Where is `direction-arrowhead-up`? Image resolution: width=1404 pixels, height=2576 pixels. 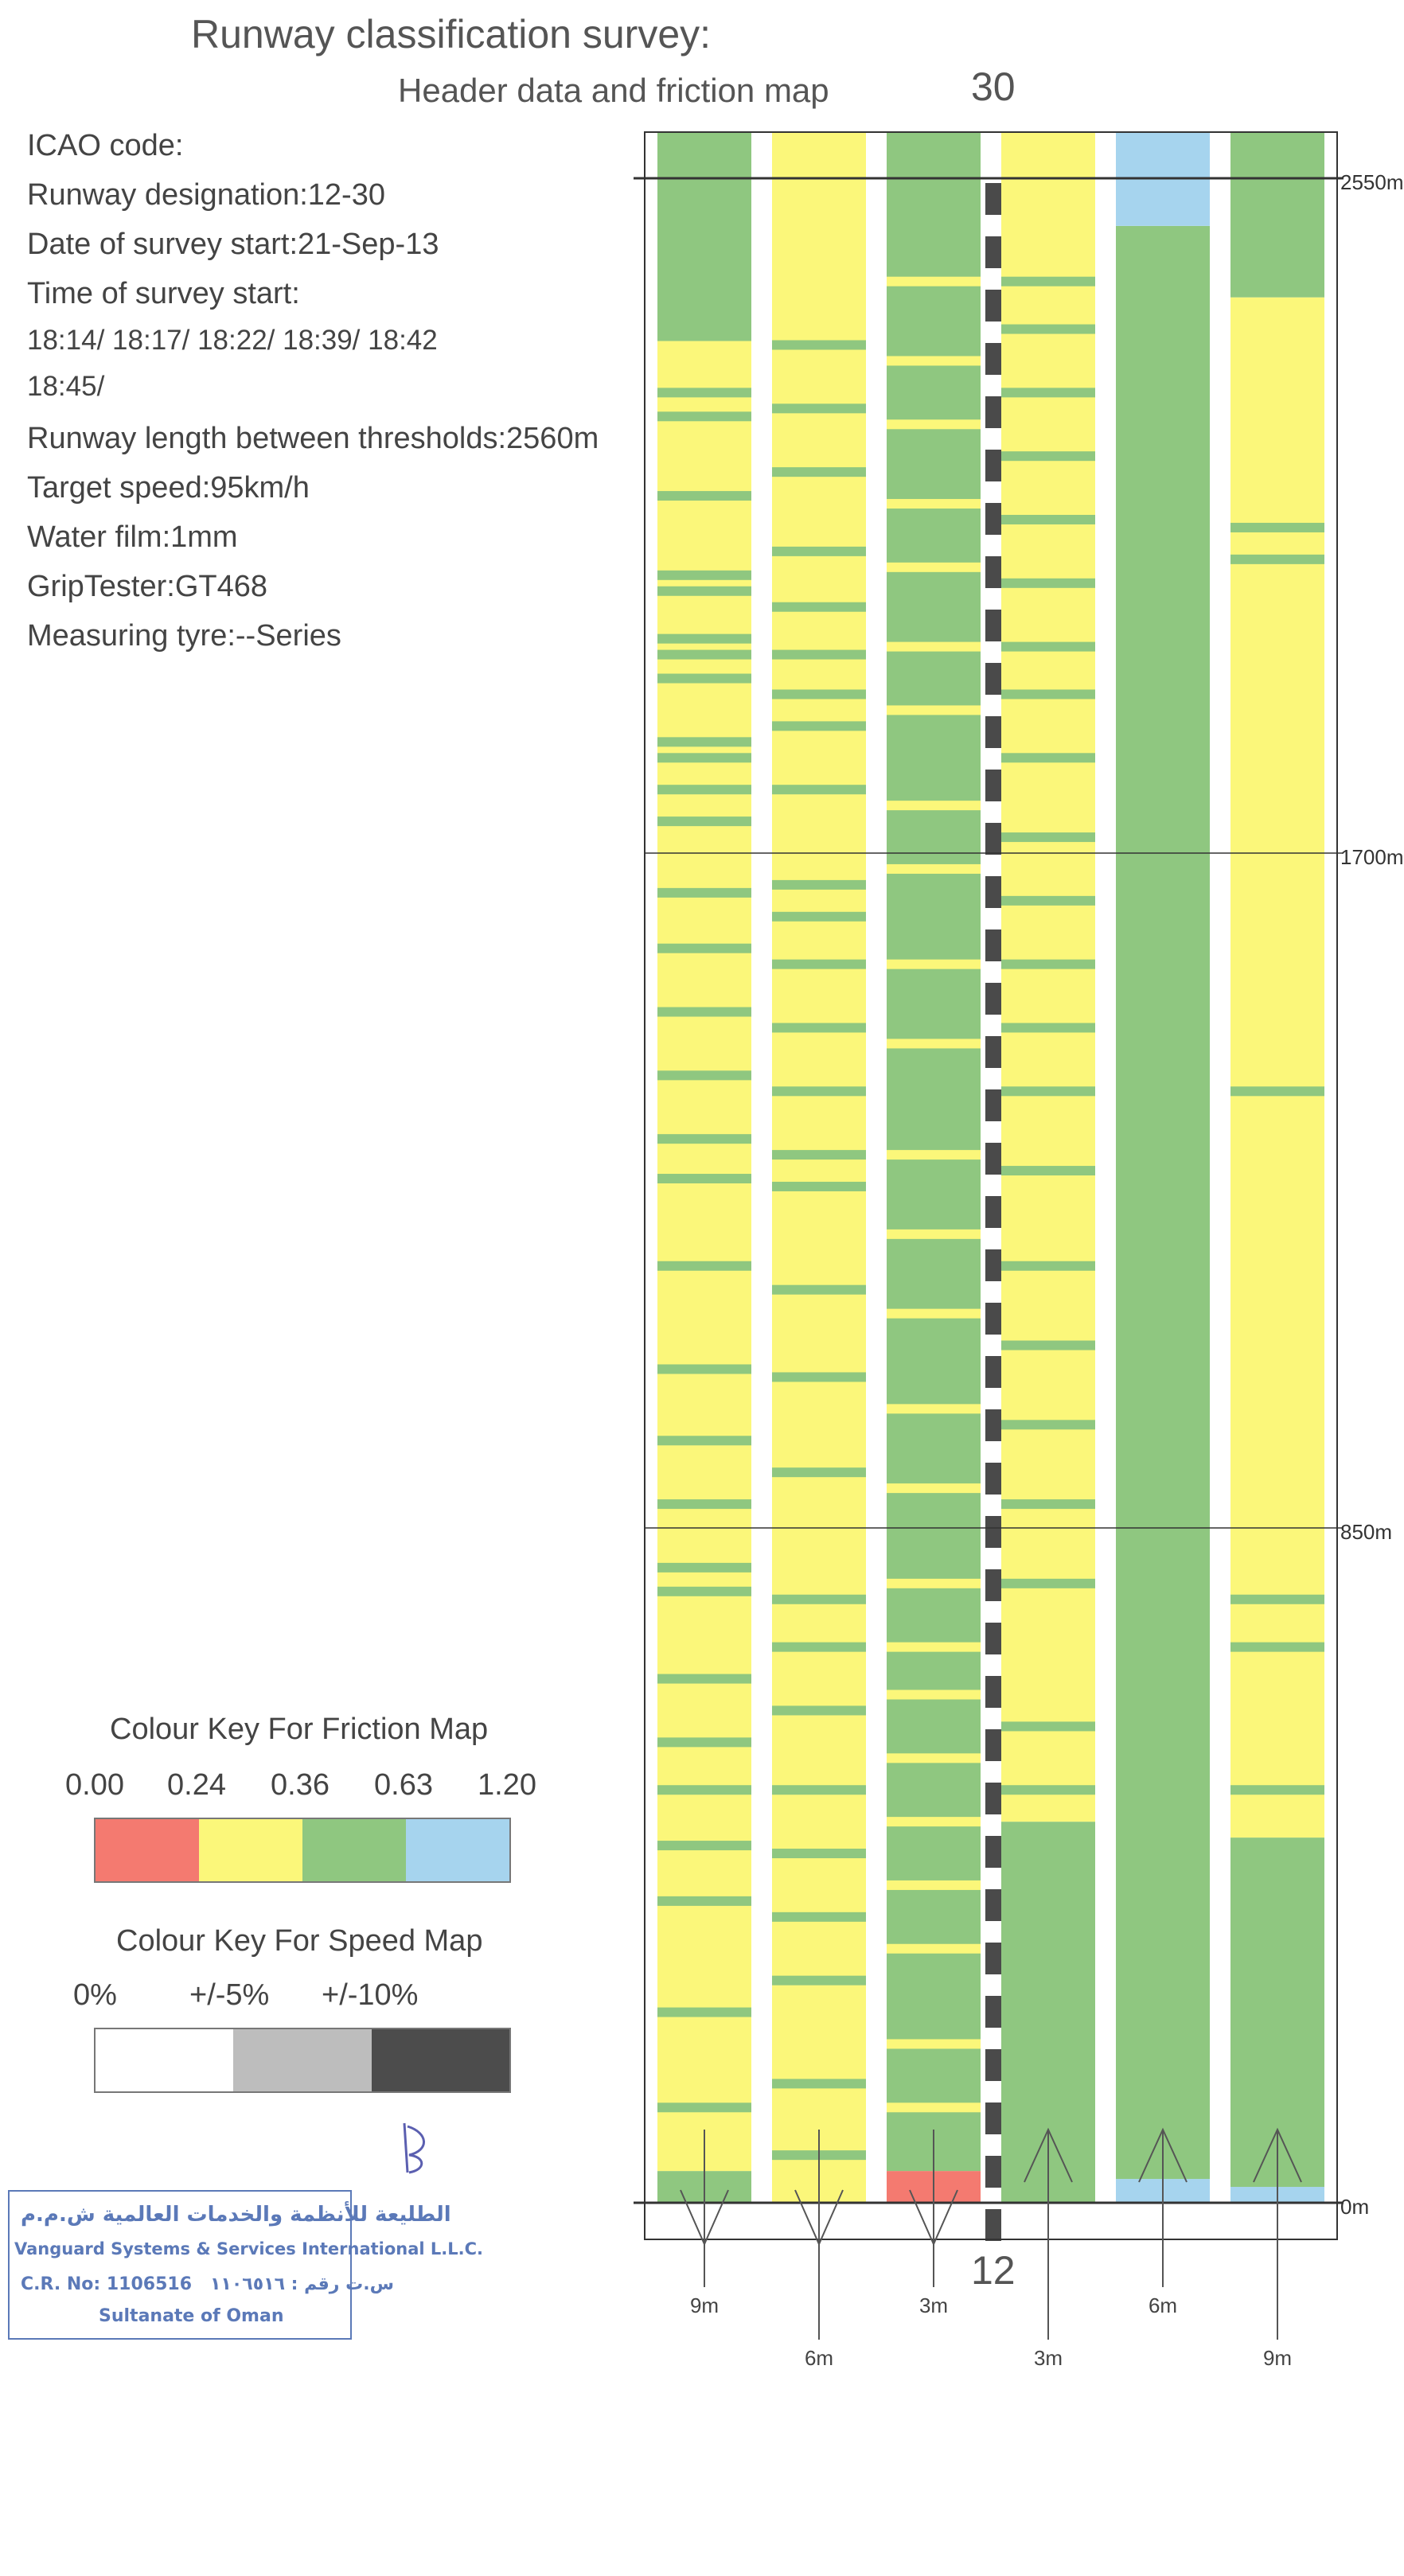 direction-arrowhead-up is located at coordinates (1277, 2155).